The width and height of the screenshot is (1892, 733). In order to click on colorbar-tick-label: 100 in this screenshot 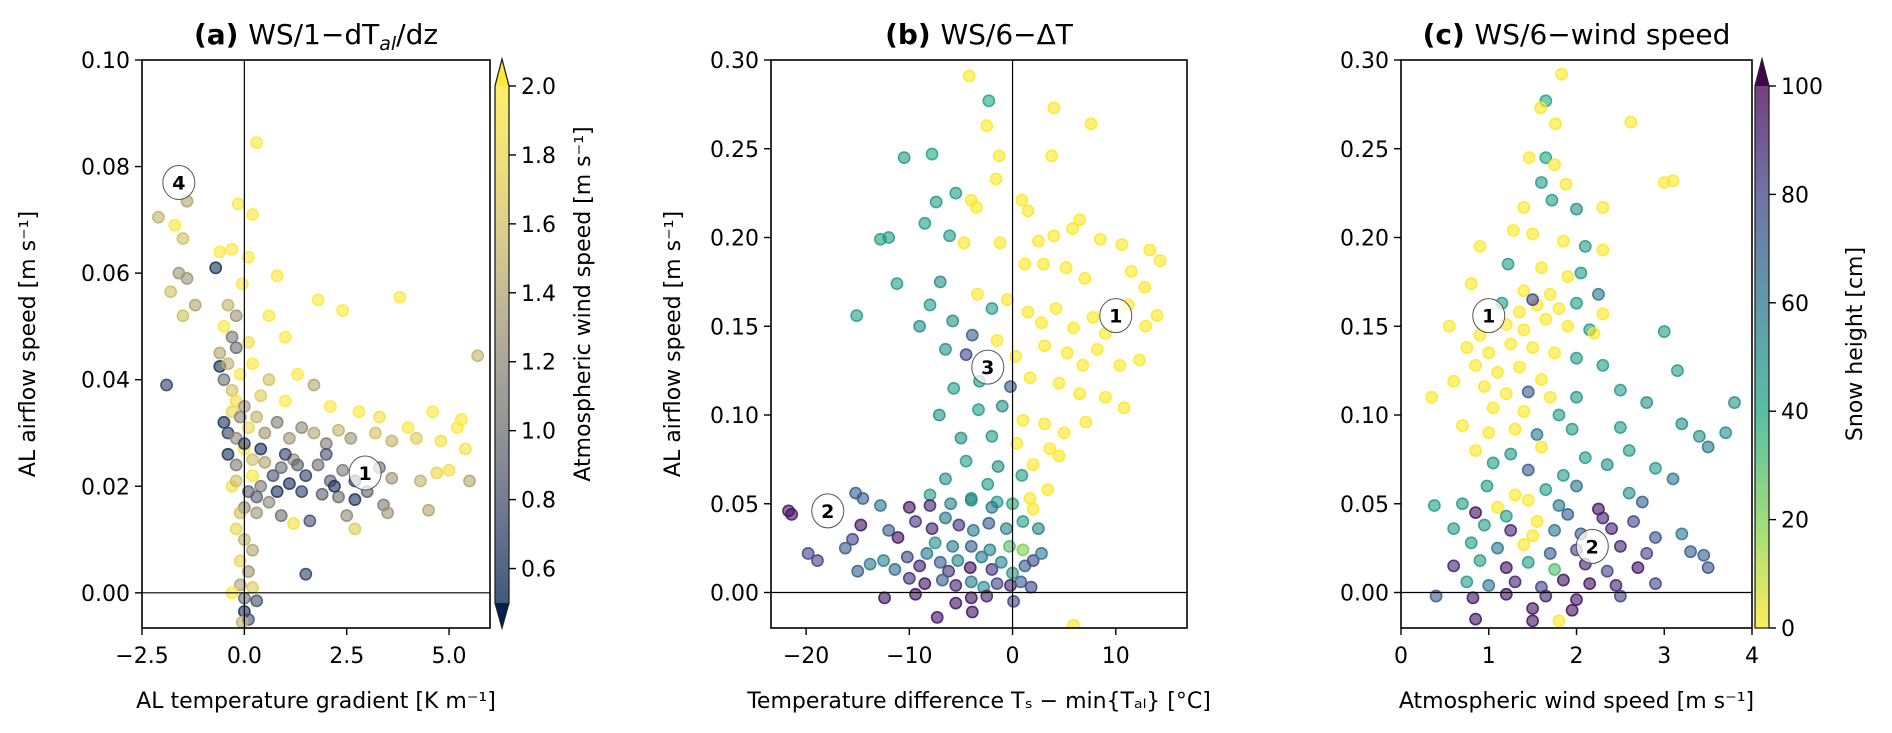, I will do `click(1802, 87)`.